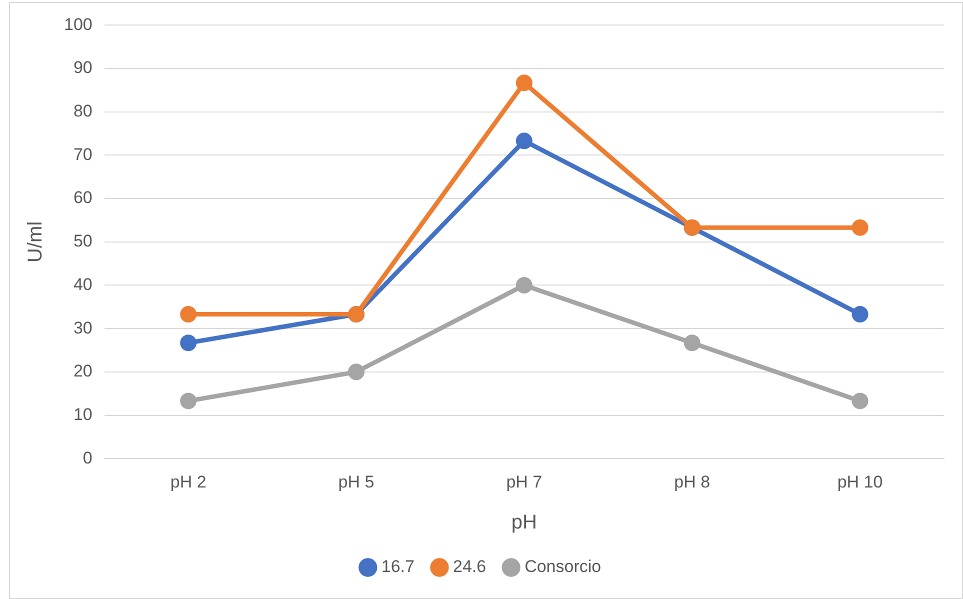 The image size is (963, 599). I want to click on legend-label: Consorcio, so click(563, 566).